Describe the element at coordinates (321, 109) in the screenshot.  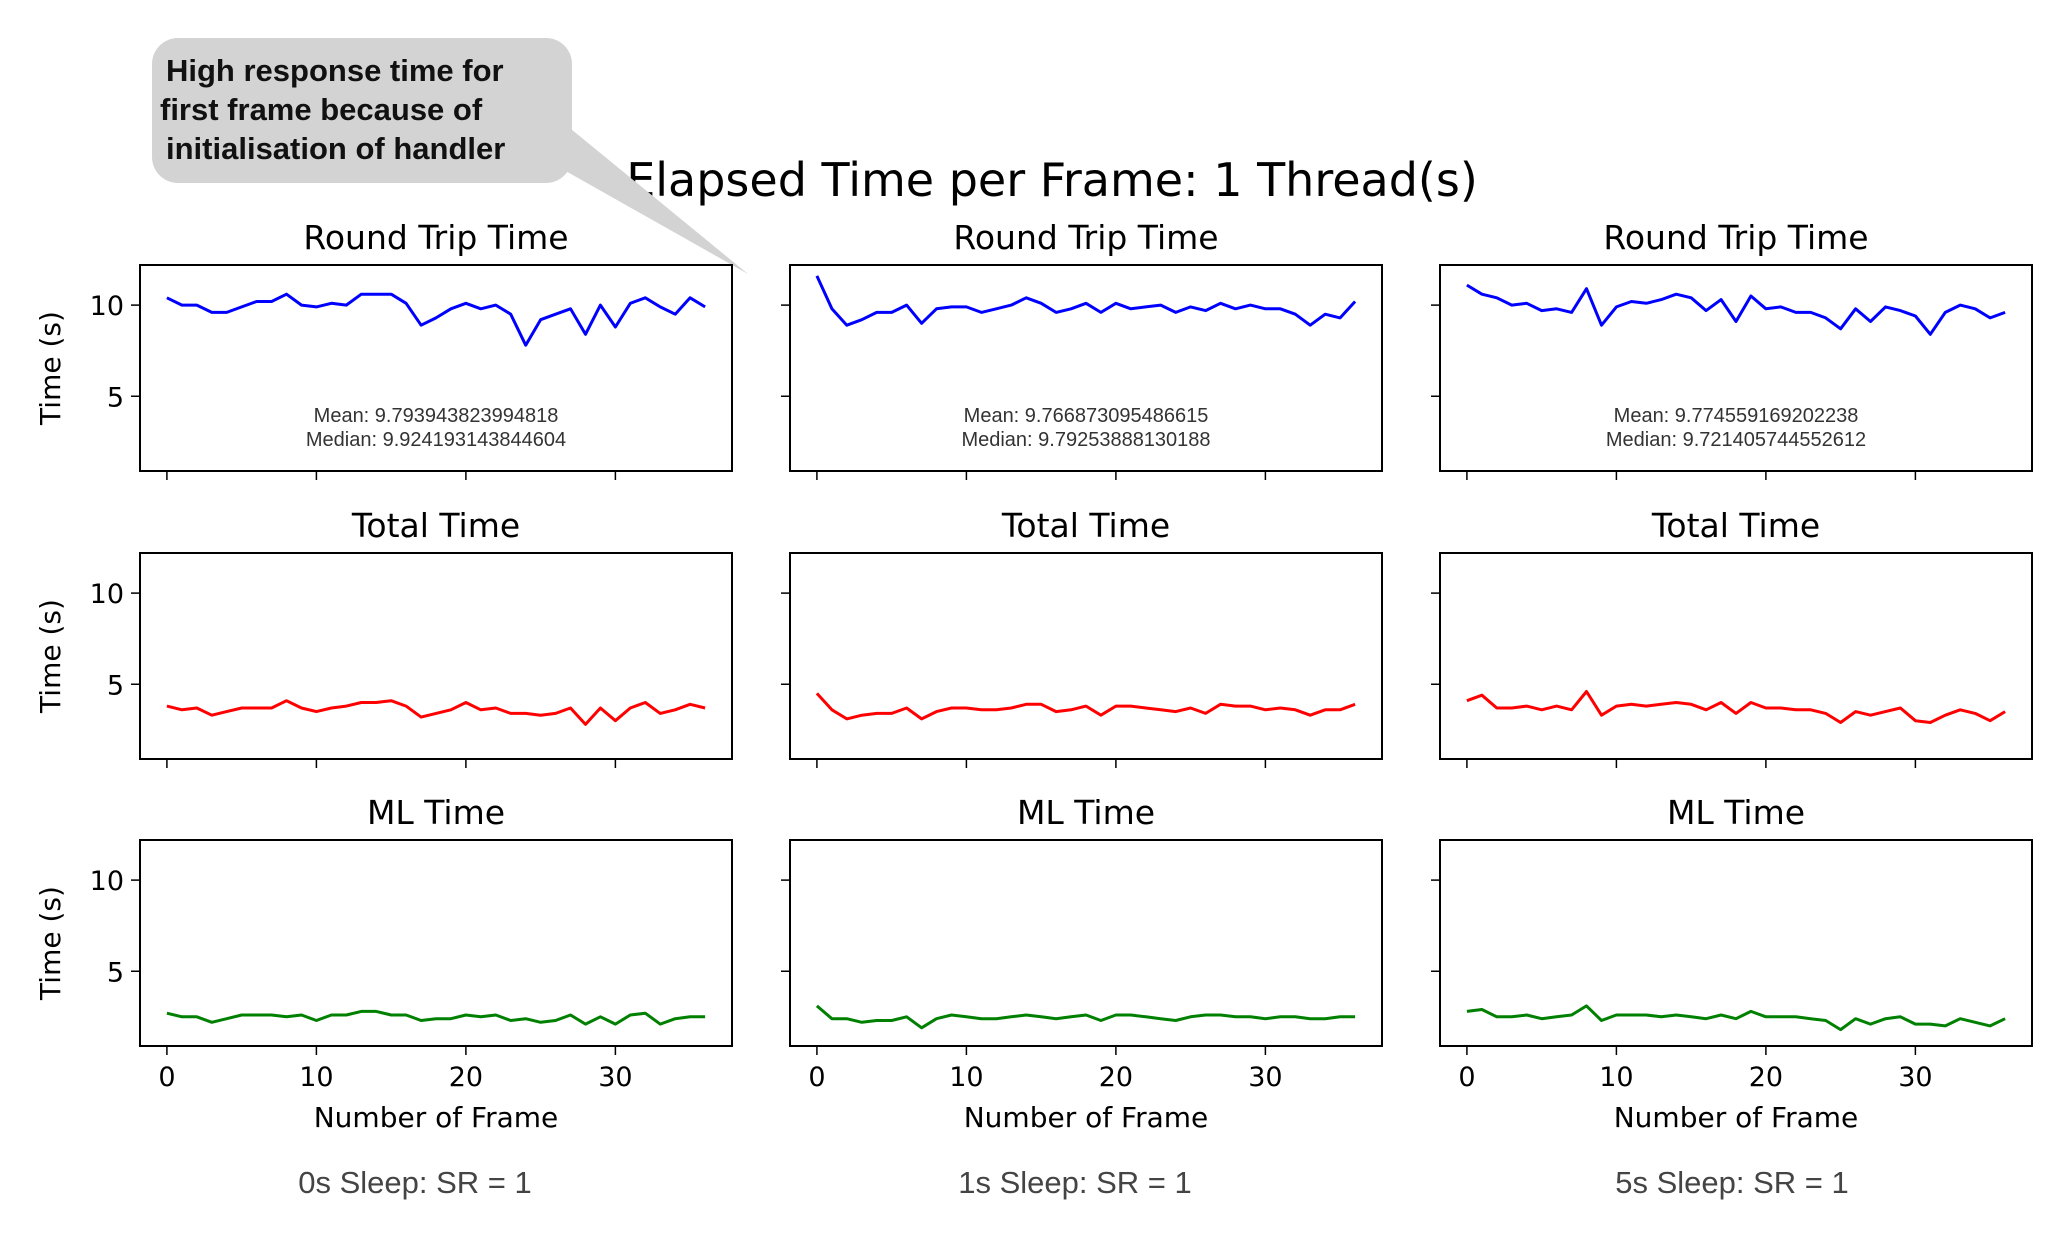
I see `callout-line-2: first frame because of` at that location.